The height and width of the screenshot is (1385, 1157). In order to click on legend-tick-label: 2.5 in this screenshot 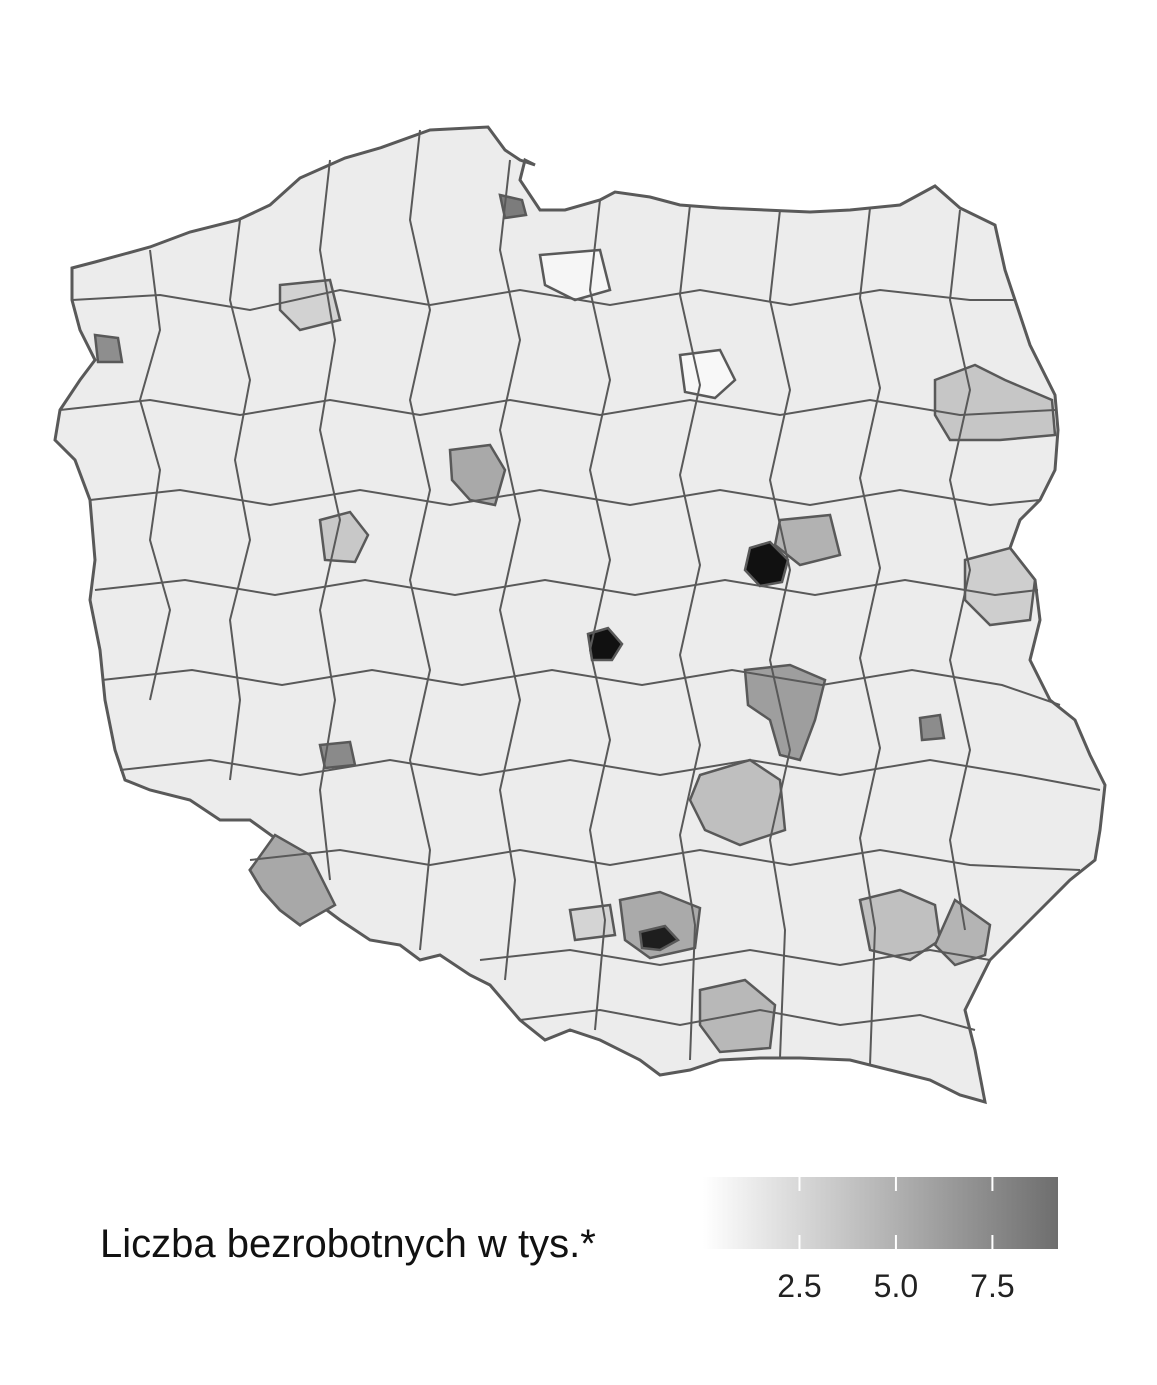, I will do `click(799, 1286)`.